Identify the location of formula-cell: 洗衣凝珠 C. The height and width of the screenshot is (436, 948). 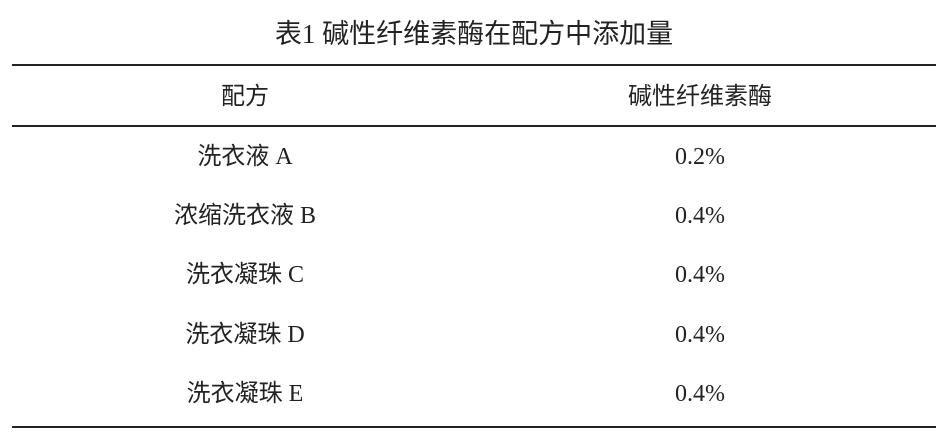
(244, 275).